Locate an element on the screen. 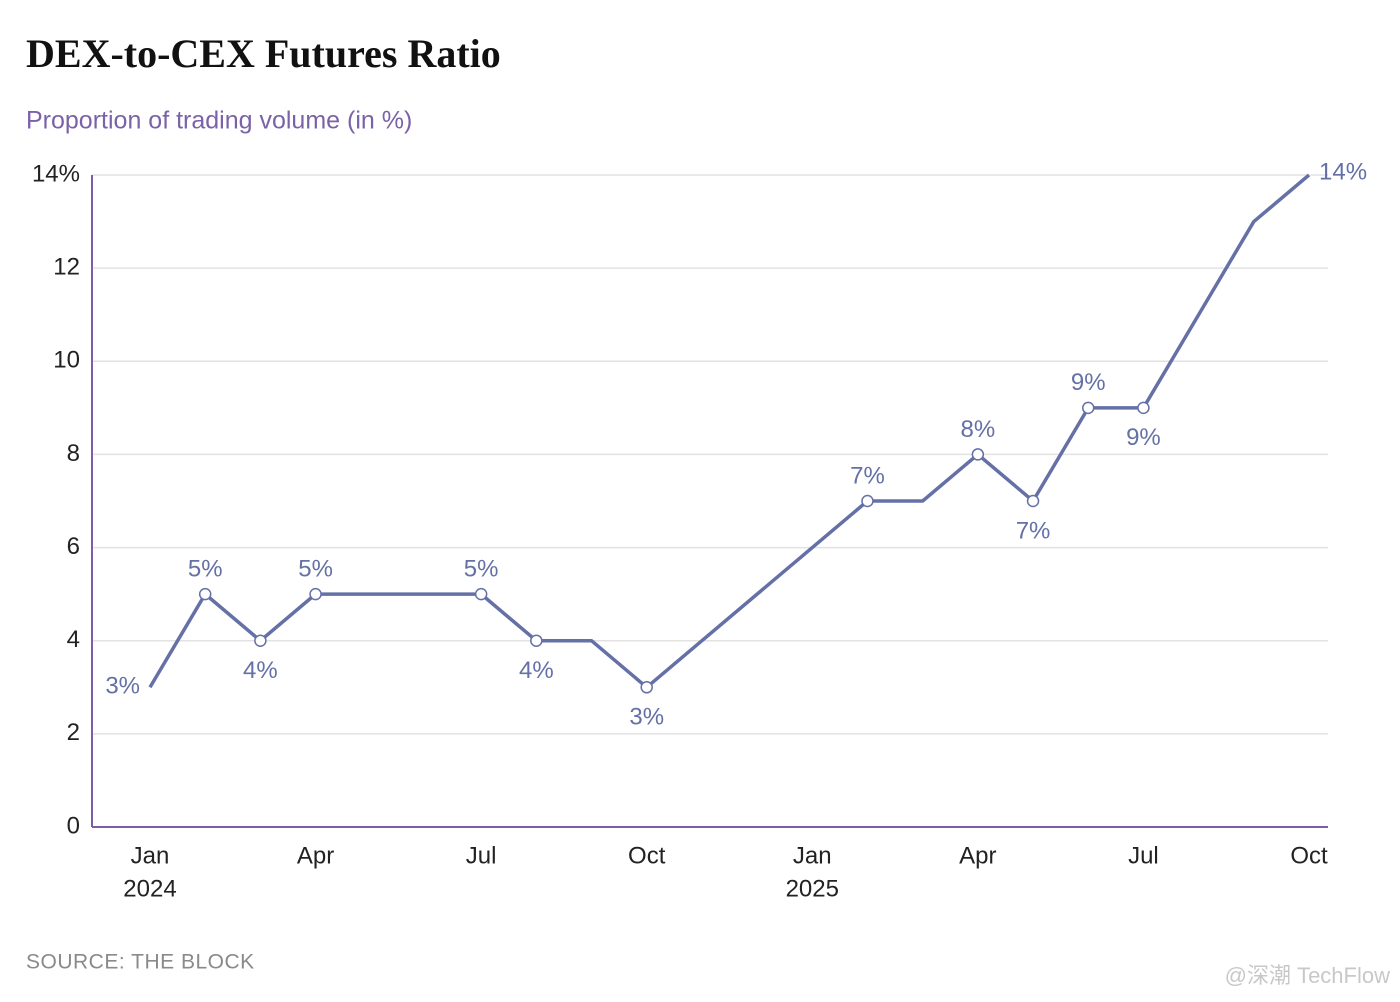 The image size is (1400, 1002). chart-title: DEX-to-CEX Futures Ratio is located at coordinates (263, 53).